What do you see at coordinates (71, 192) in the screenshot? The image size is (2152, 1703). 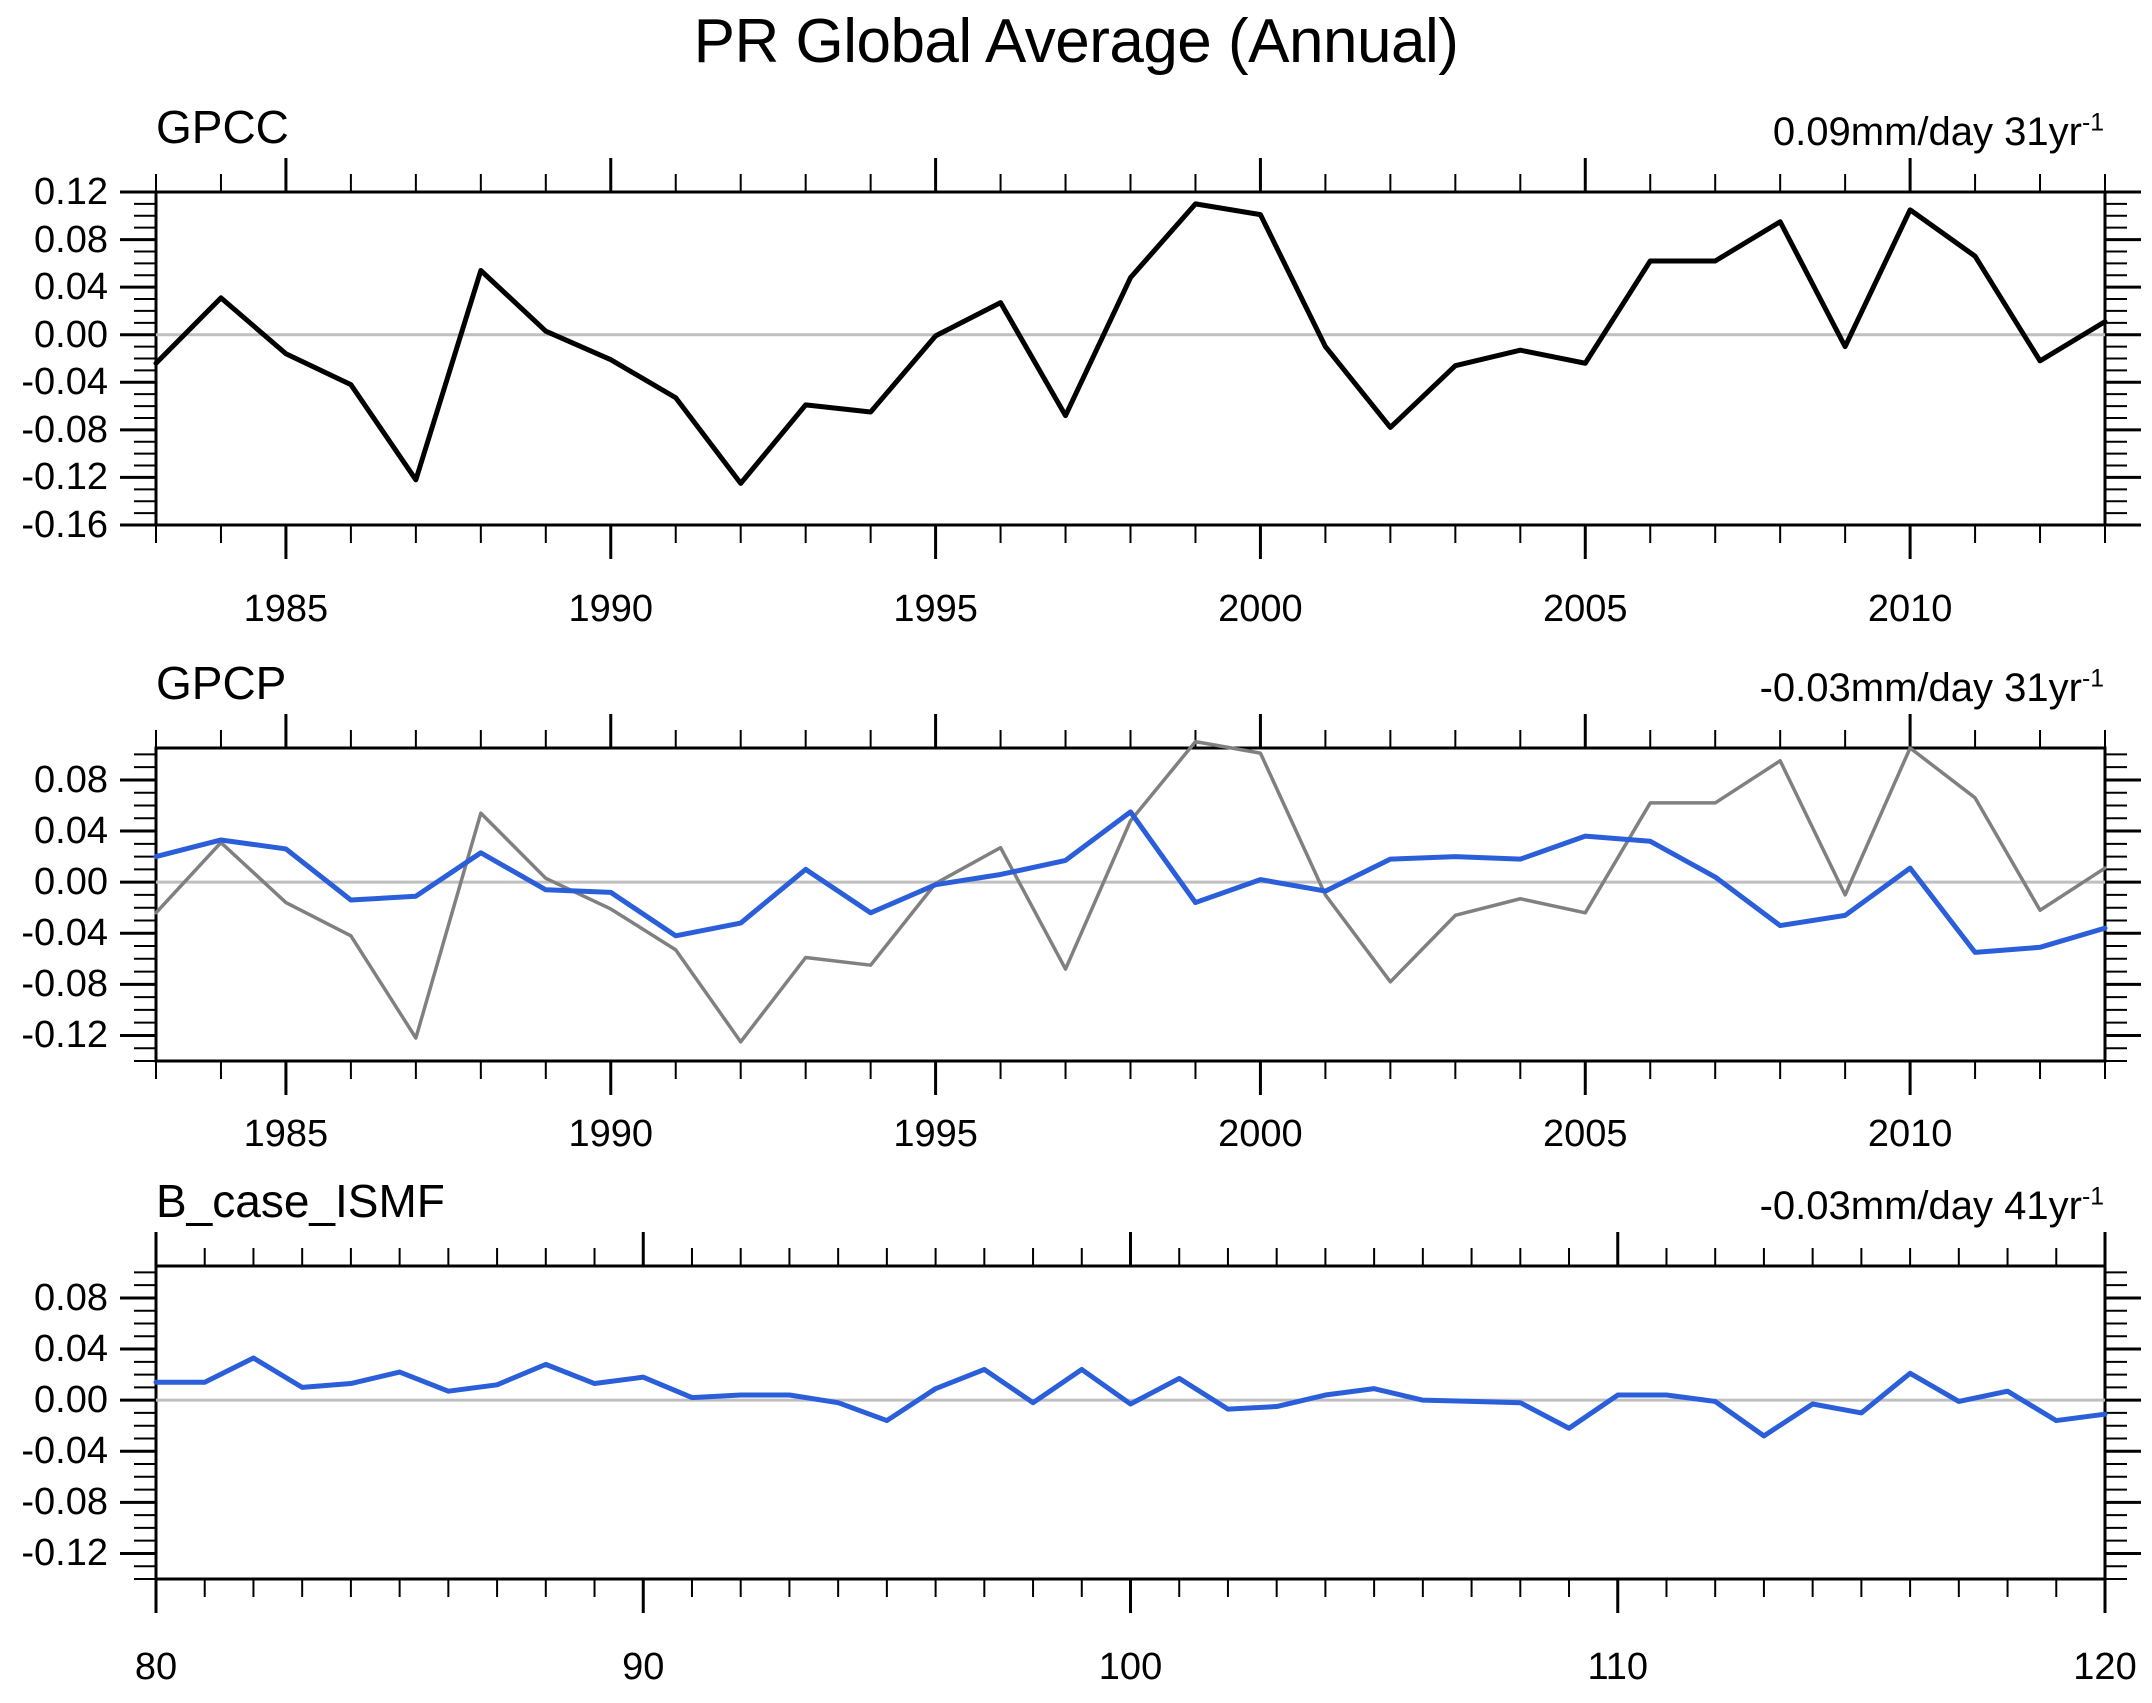 I see `panel-0-ytick-label: 0.12` at bounding box center [71, 192].